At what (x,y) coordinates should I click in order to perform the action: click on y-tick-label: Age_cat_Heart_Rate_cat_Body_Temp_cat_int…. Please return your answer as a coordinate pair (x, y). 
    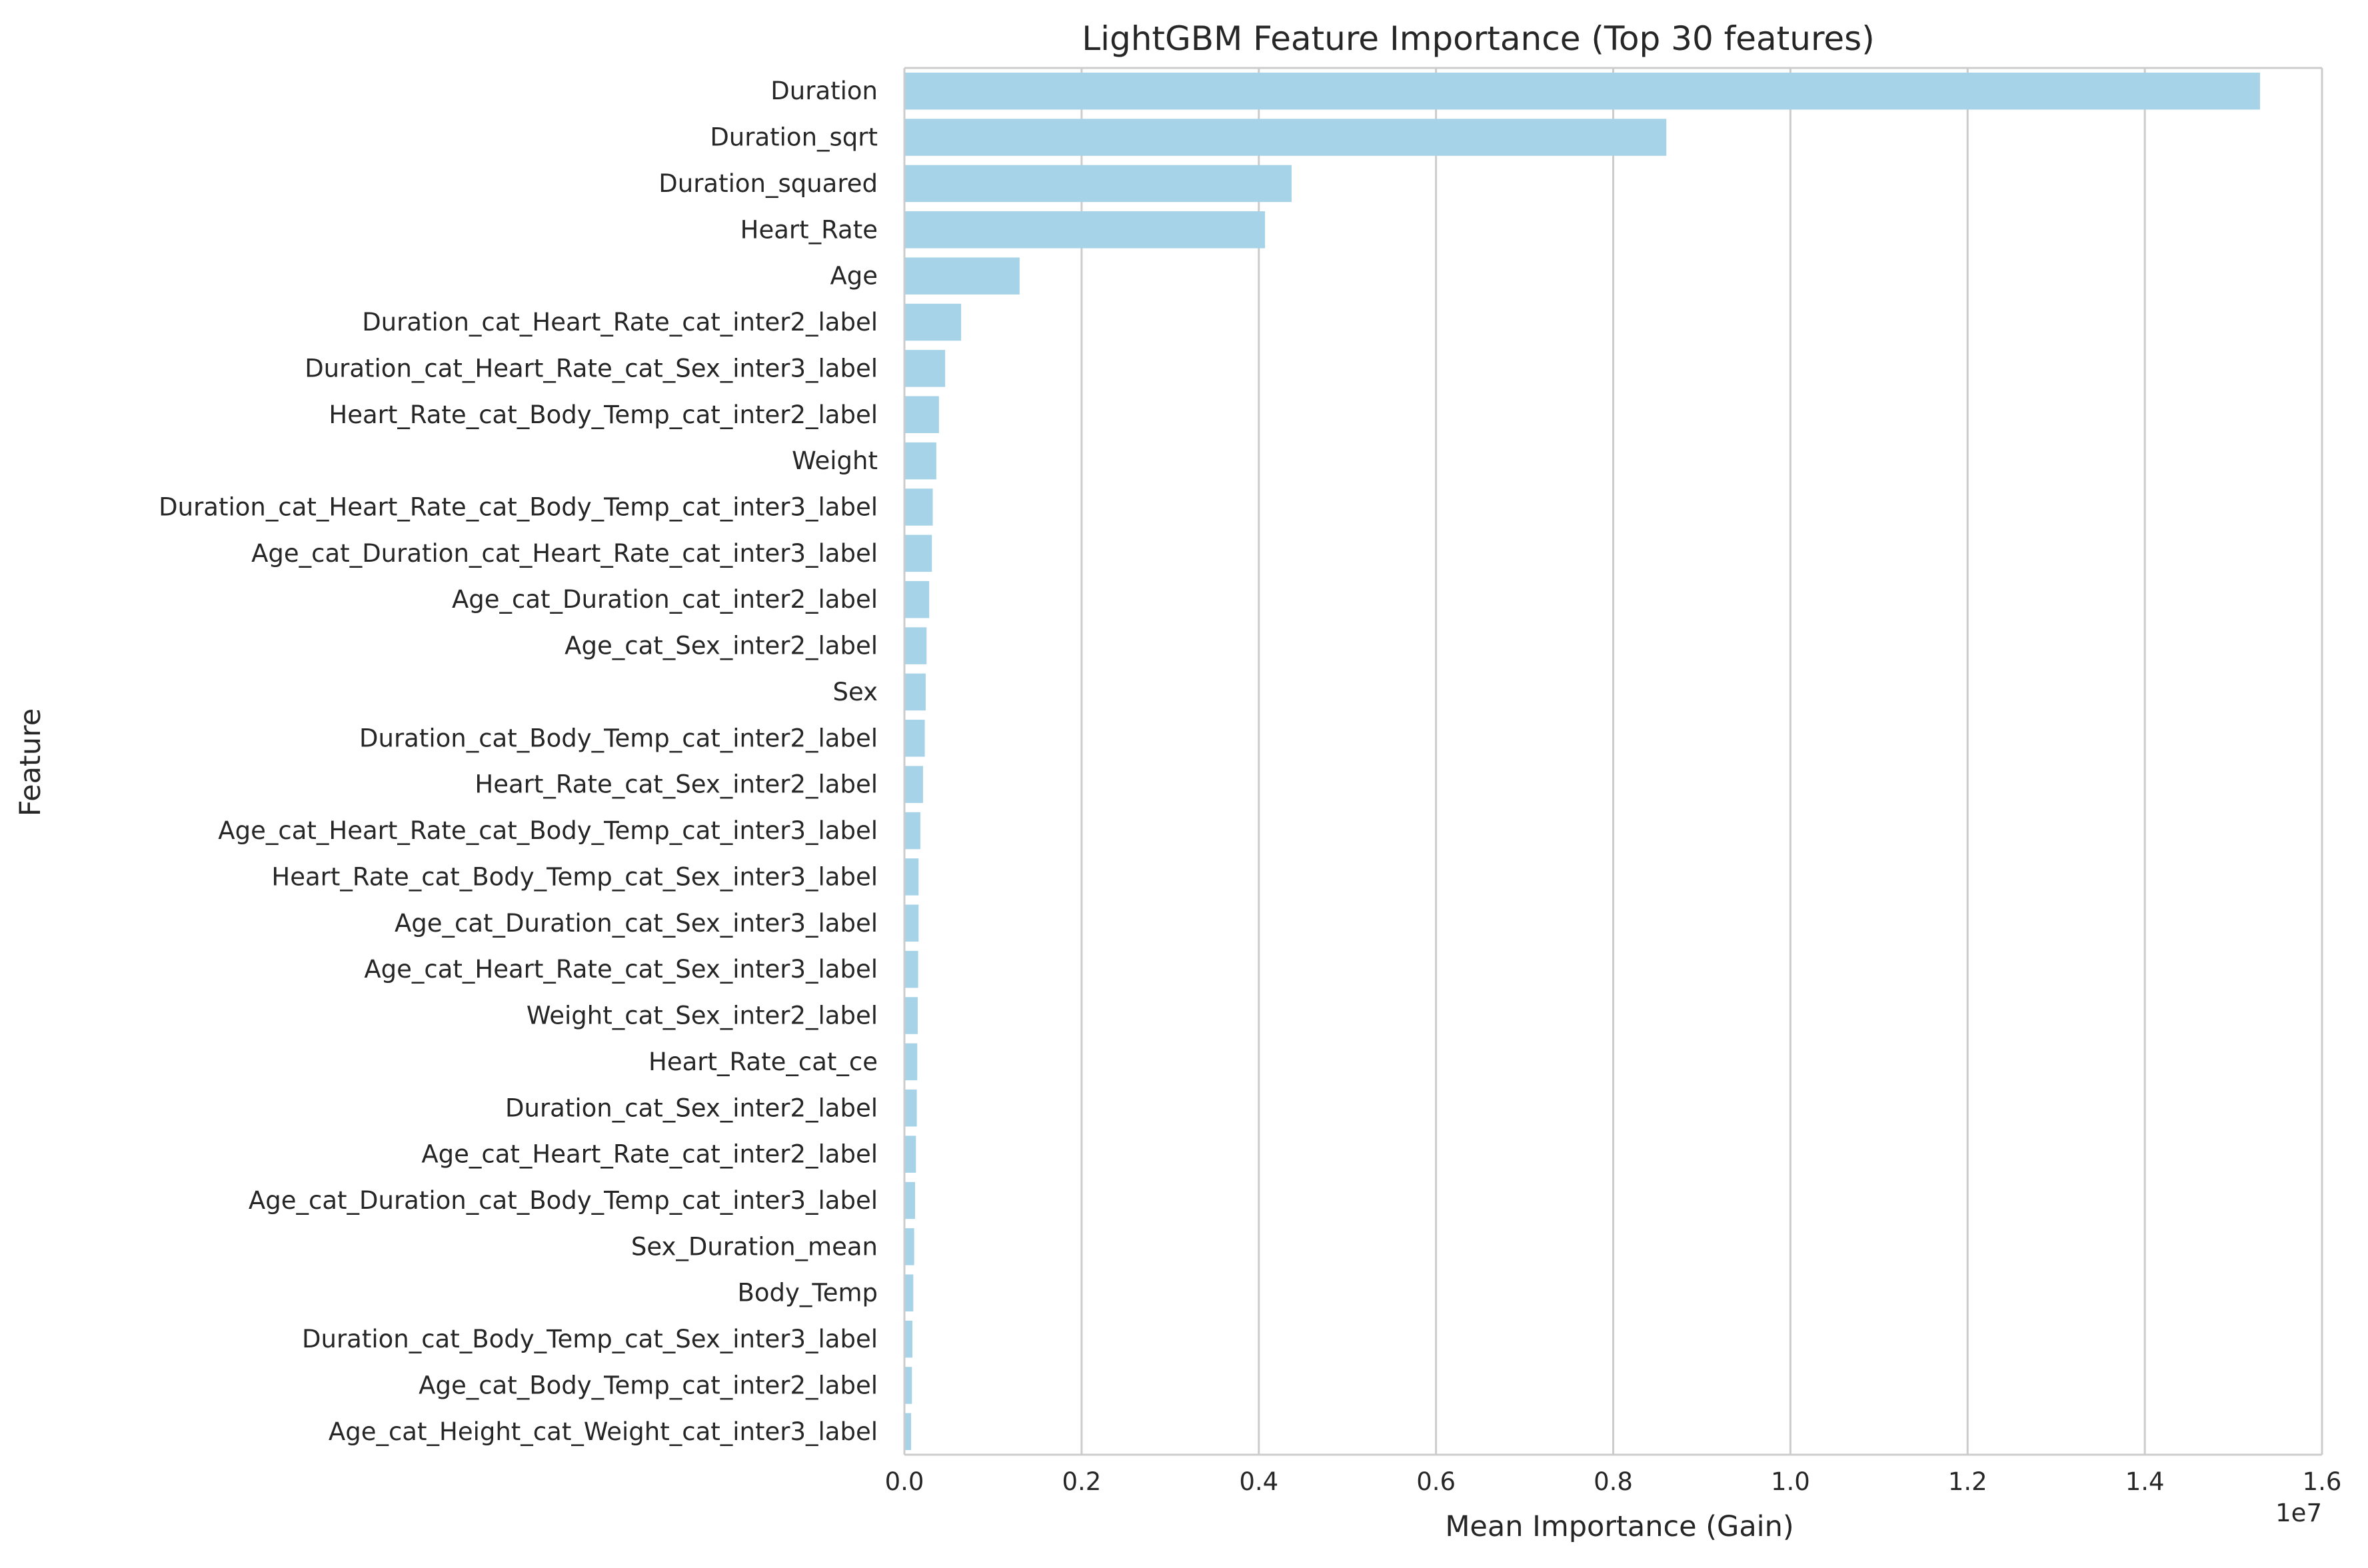
    Looking at the image, I should click on (548, 831).